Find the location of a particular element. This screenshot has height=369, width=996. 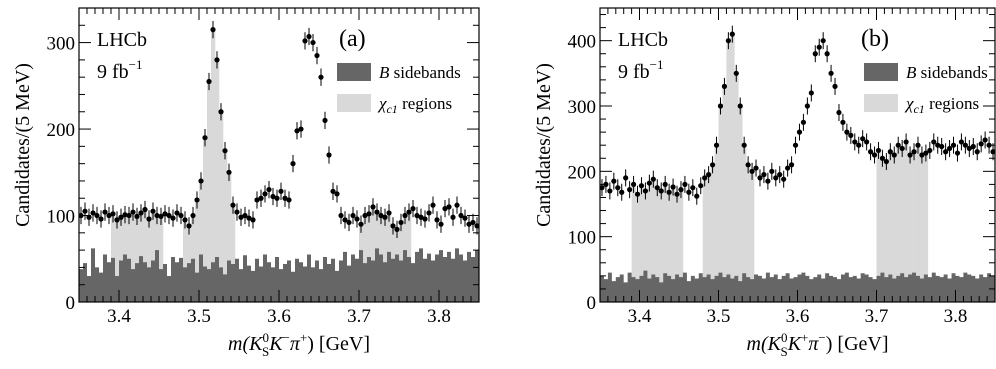

legend-label: B sidebands is located at coordinates (420, 72).